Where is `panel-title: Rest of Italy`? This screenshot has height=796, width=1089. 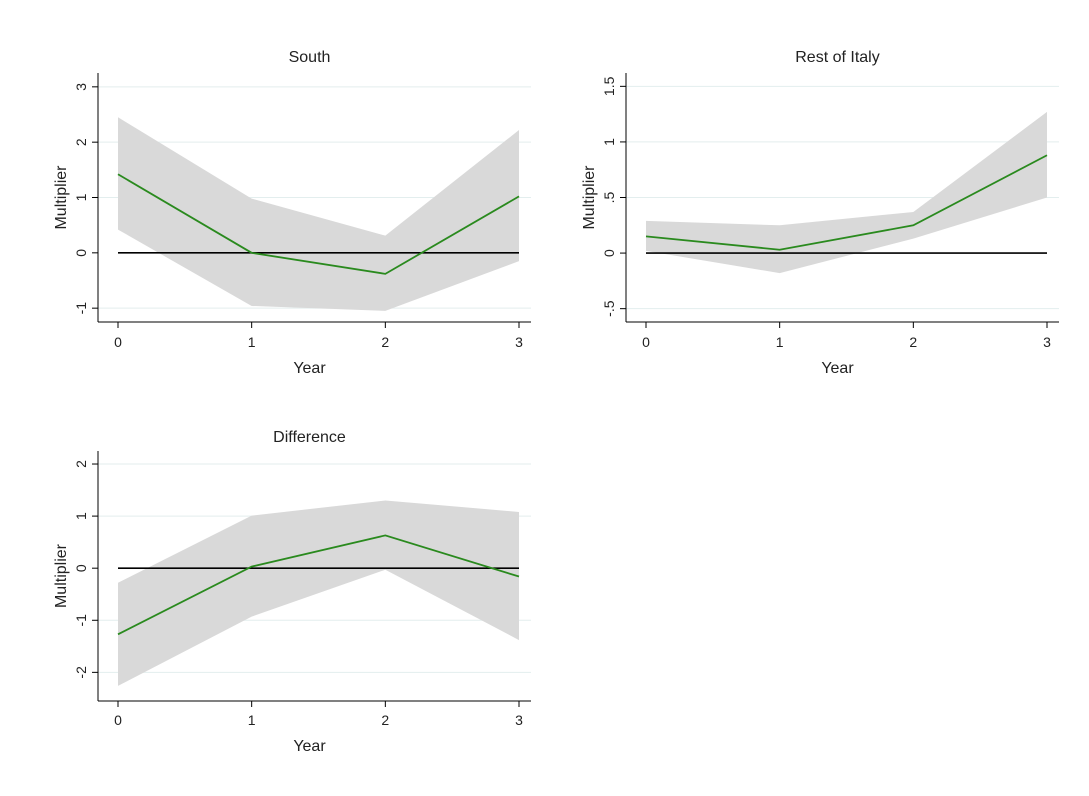 panel-title: Rest of Italy is located at coordinates (837, 57).